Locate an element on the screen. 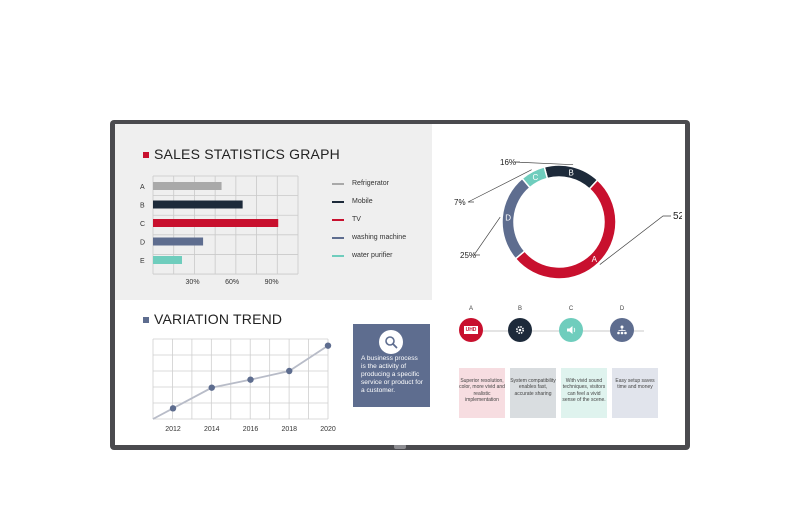 The width and height of the screenshot is (800, 531). brand-logo is located at coordinates (400, 446).